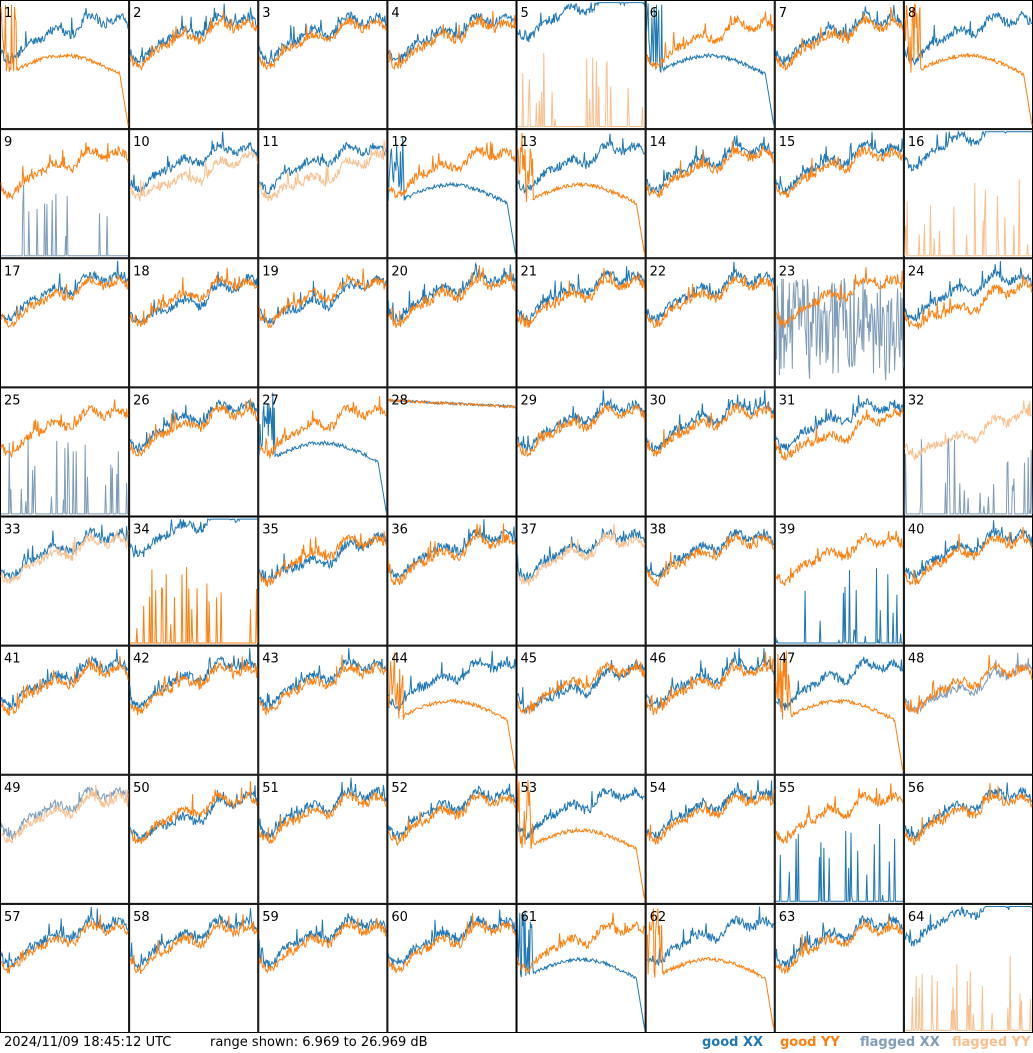 The width and height of the screenshot is (1033, 1053). I want to click on panel-18: 18, so click(194, 323).